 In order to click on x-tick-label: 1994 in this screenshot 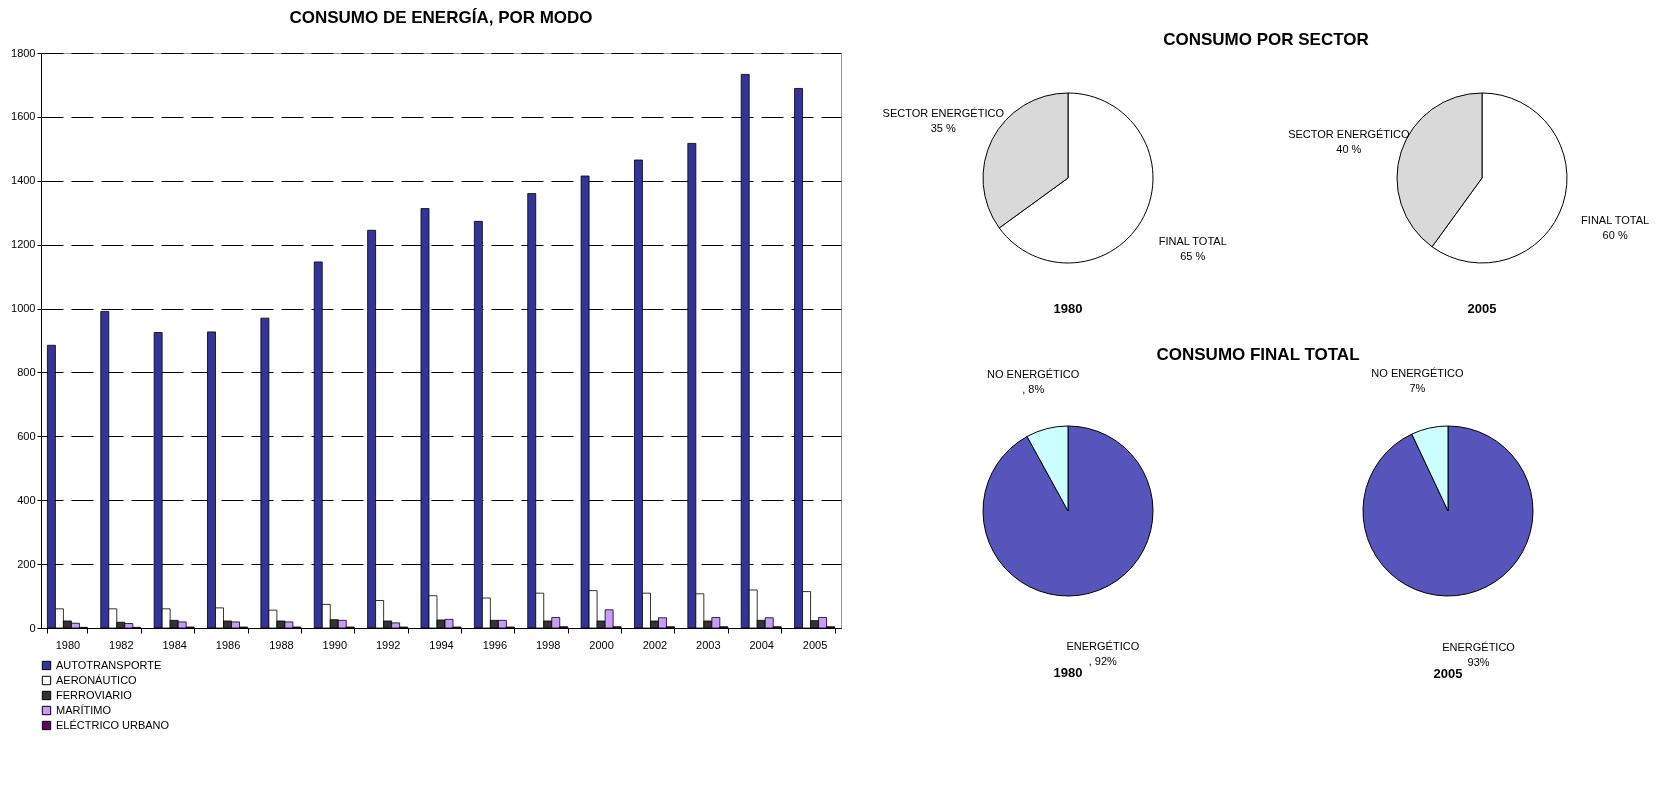, I will do `click(441, 644)`.